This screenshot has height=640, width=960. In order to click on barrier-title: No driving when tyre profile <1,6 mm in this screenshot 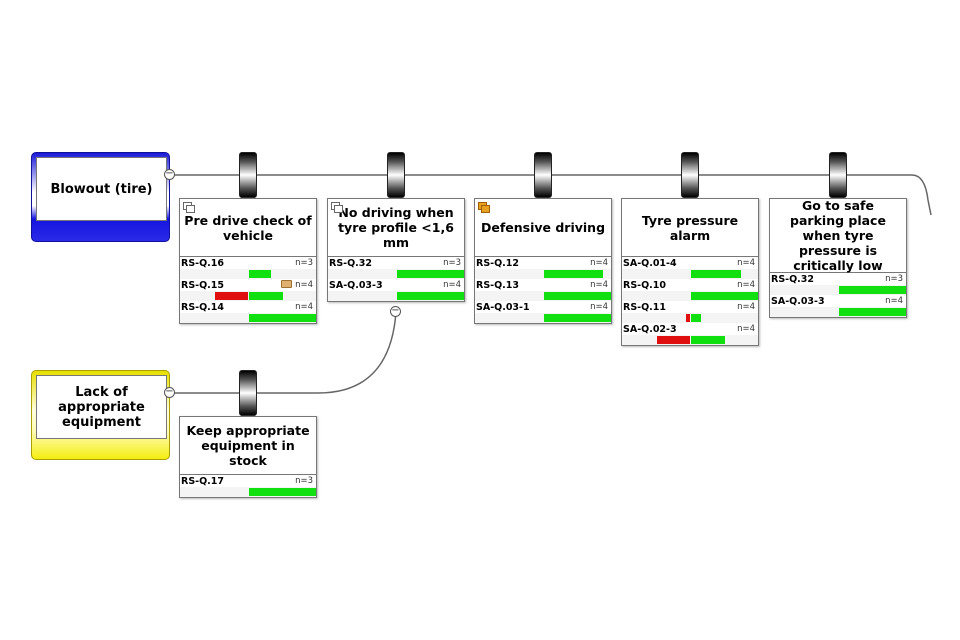, I will do `click(396, 228)`.